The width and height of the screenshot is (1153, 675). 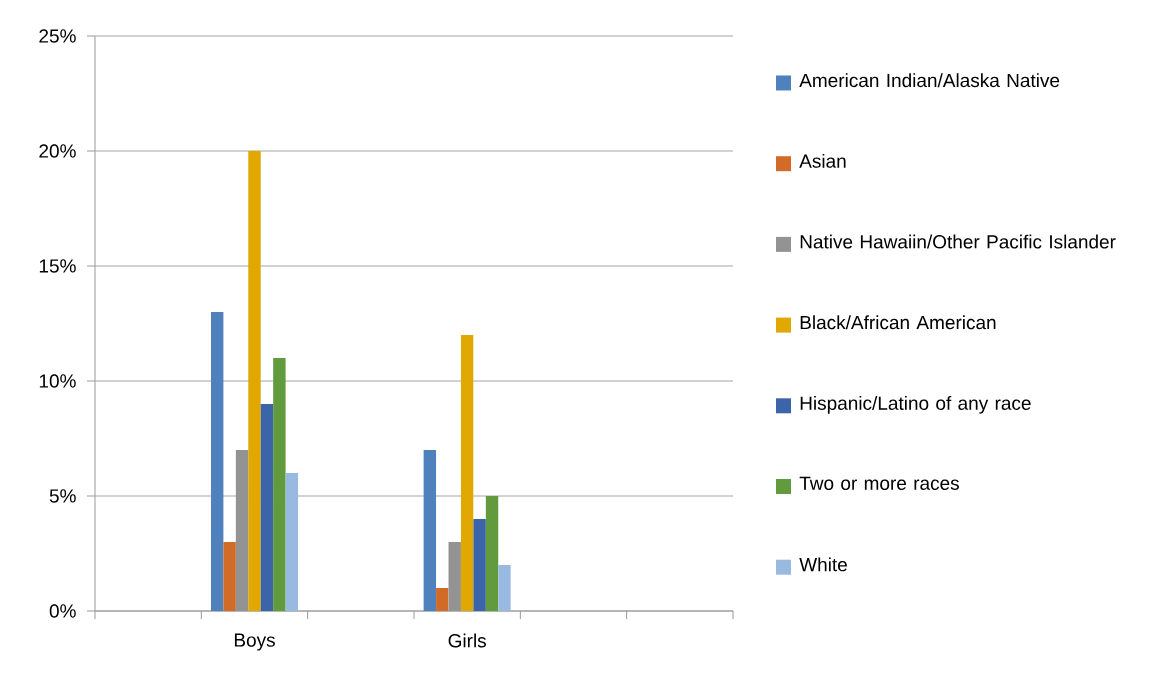 I want to click on x-tick-label: Girls, so click(x=467, y=640).